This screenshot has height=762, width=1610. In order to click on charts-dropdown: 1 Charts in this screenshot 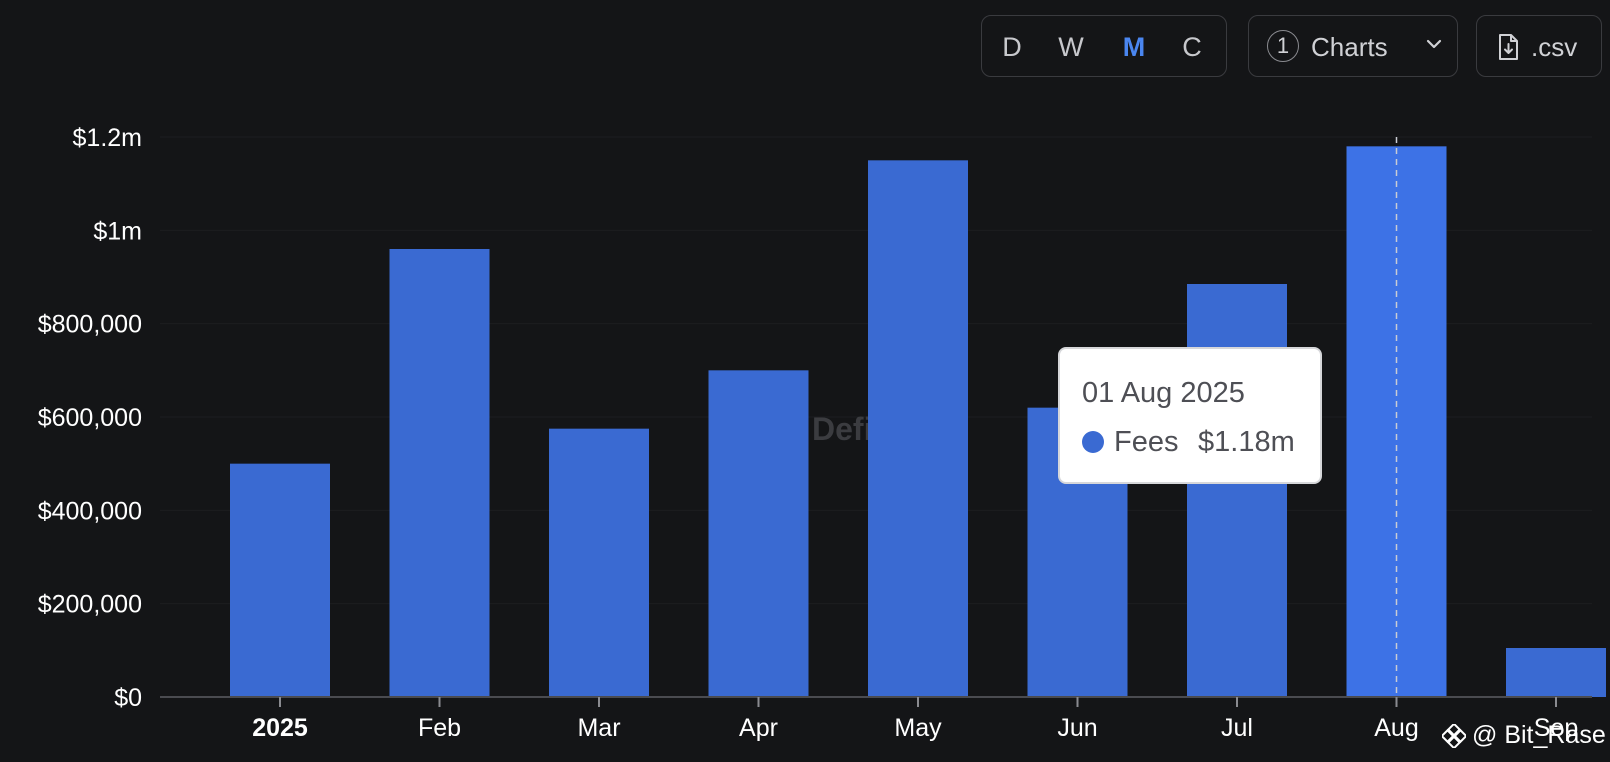, I will do `click(1353, 46)`.